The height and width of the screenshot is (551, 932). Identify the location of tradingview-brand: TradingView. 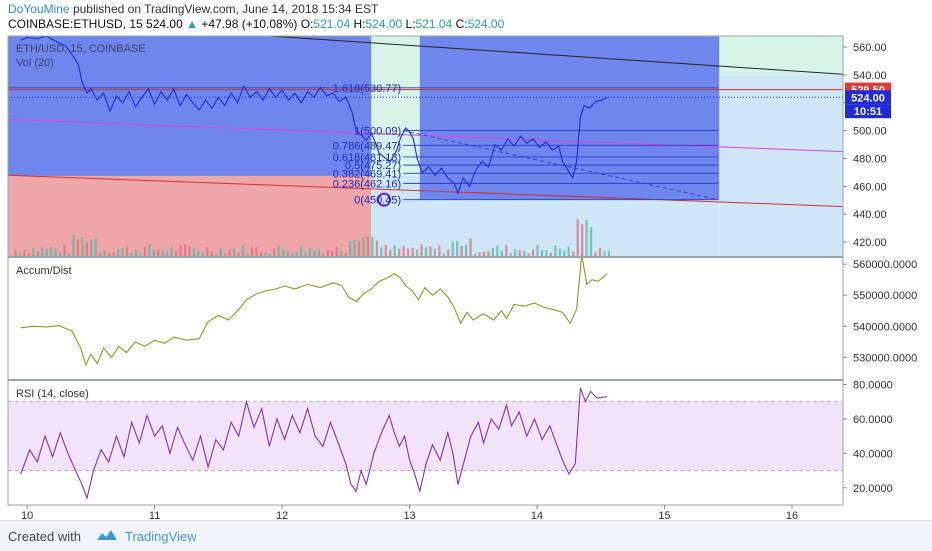
(161, 536).